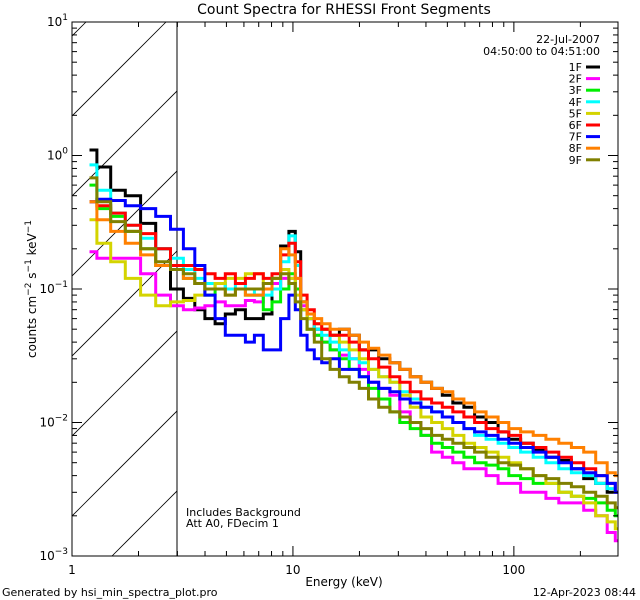 Image resolution: width=640 pixels, height=600 pixels. Describe the element at coordinates (53, 555) in the screenshot. I see `y-tick-label: 10⁻³` at that location.